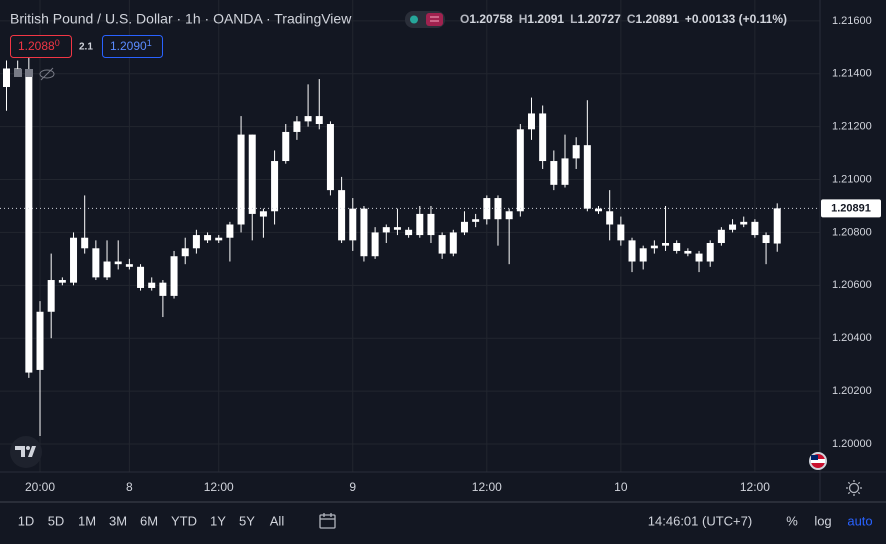 This screenshot has height=544, width=886. I want to click on range-button: 1Y, so click(218, 520).